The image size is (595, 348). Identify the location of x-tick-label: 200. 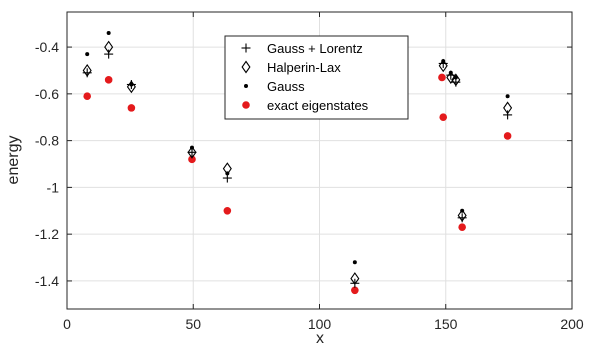
(572, 324).